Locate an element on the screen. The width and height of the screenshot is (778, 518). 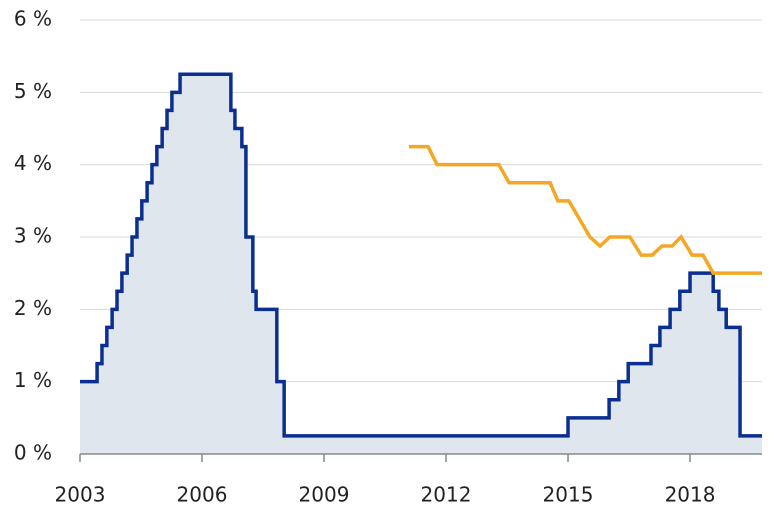
x-tick-label: 2003 is located at coordinates (80, 495).